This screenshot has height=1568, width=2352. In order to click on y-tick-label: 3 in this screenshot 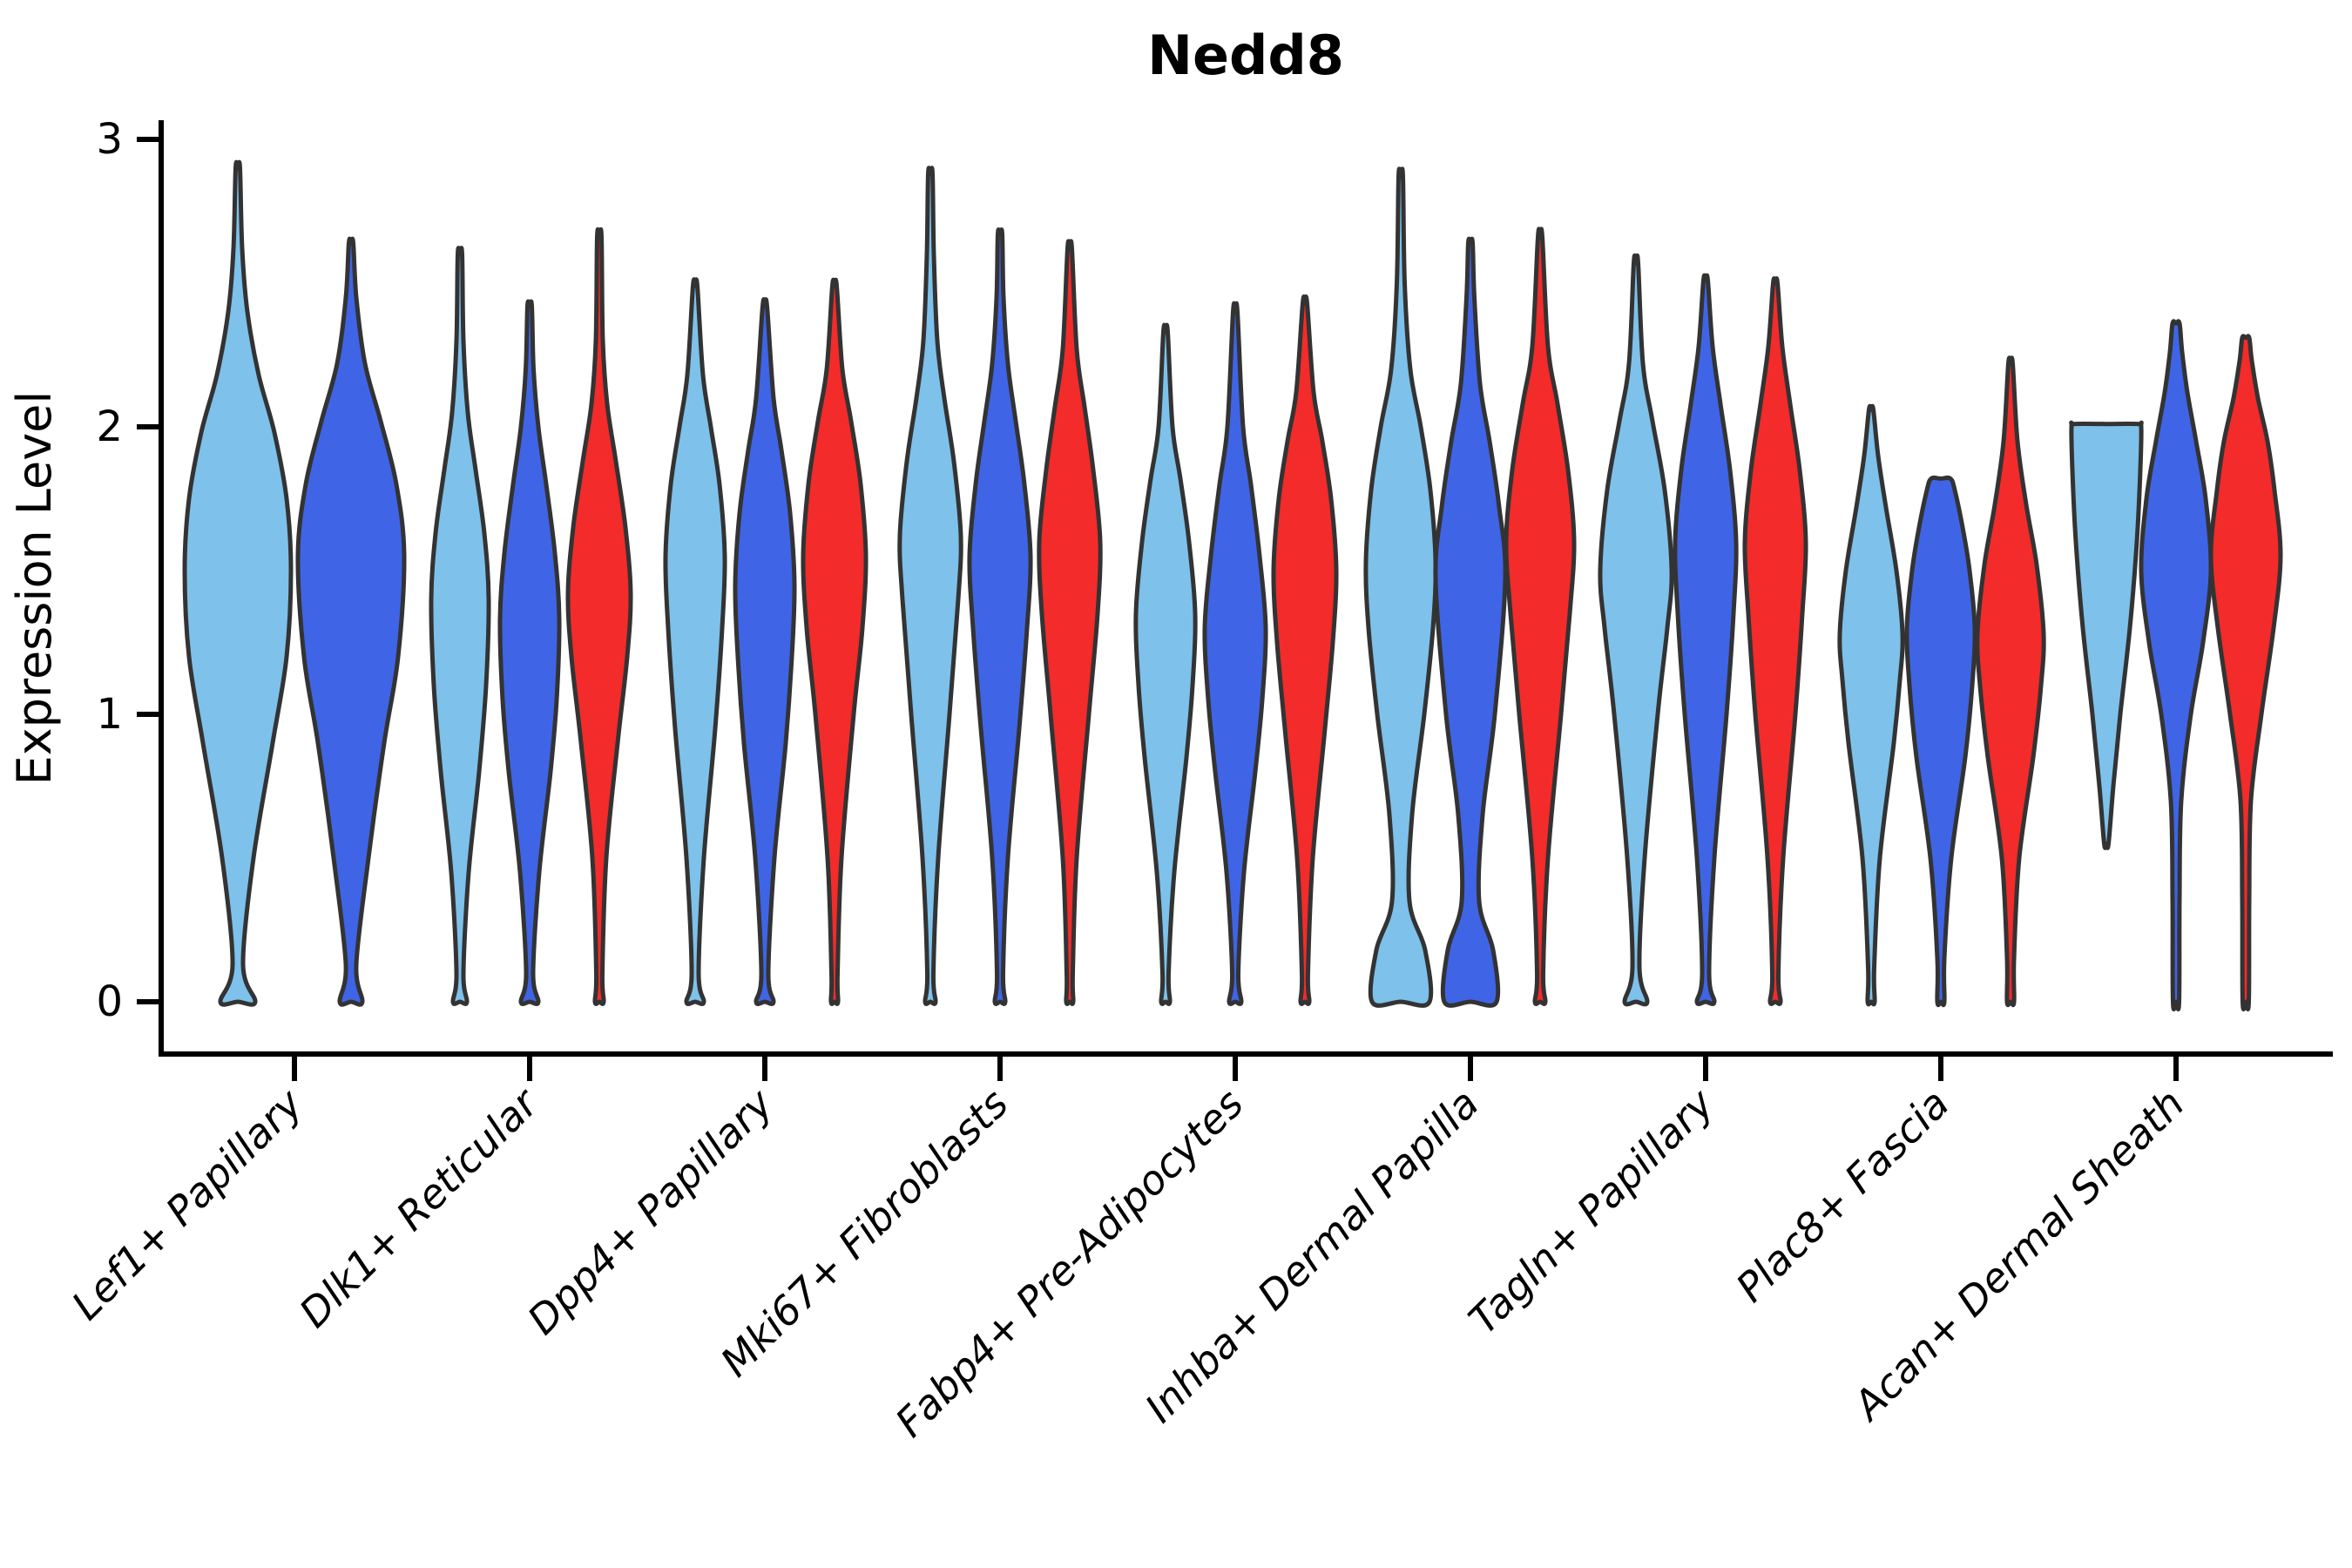, I will do `click(109, 139)`.